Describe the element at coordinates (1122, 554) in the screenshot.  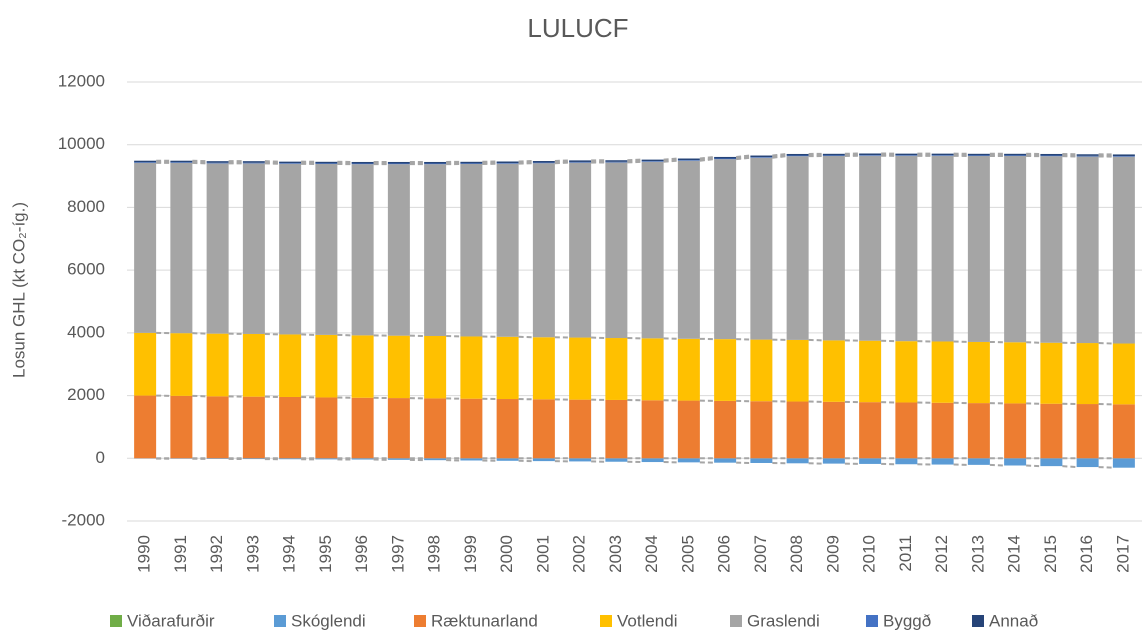
I see `x-tick-label: 2017` at that location.